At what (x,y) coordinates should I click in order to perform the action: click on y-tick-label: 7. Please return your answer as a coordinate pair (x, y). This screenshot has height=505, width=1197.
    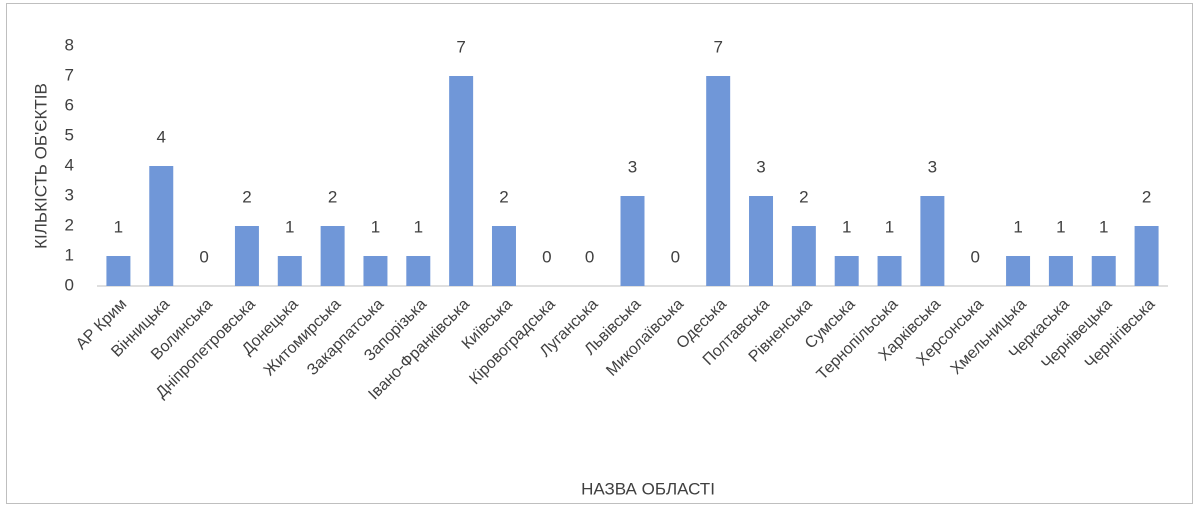
    Looking at the image, I should click on (69, 74).